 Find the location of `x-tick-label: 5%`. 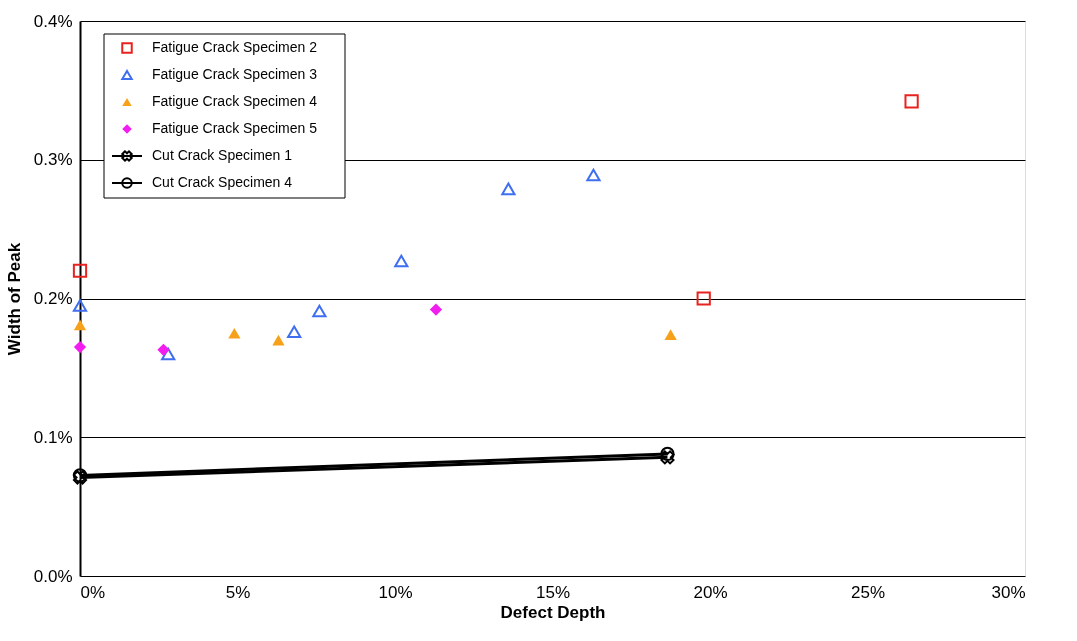

x-tick-label: 5% is located at coordinates (238, 592).